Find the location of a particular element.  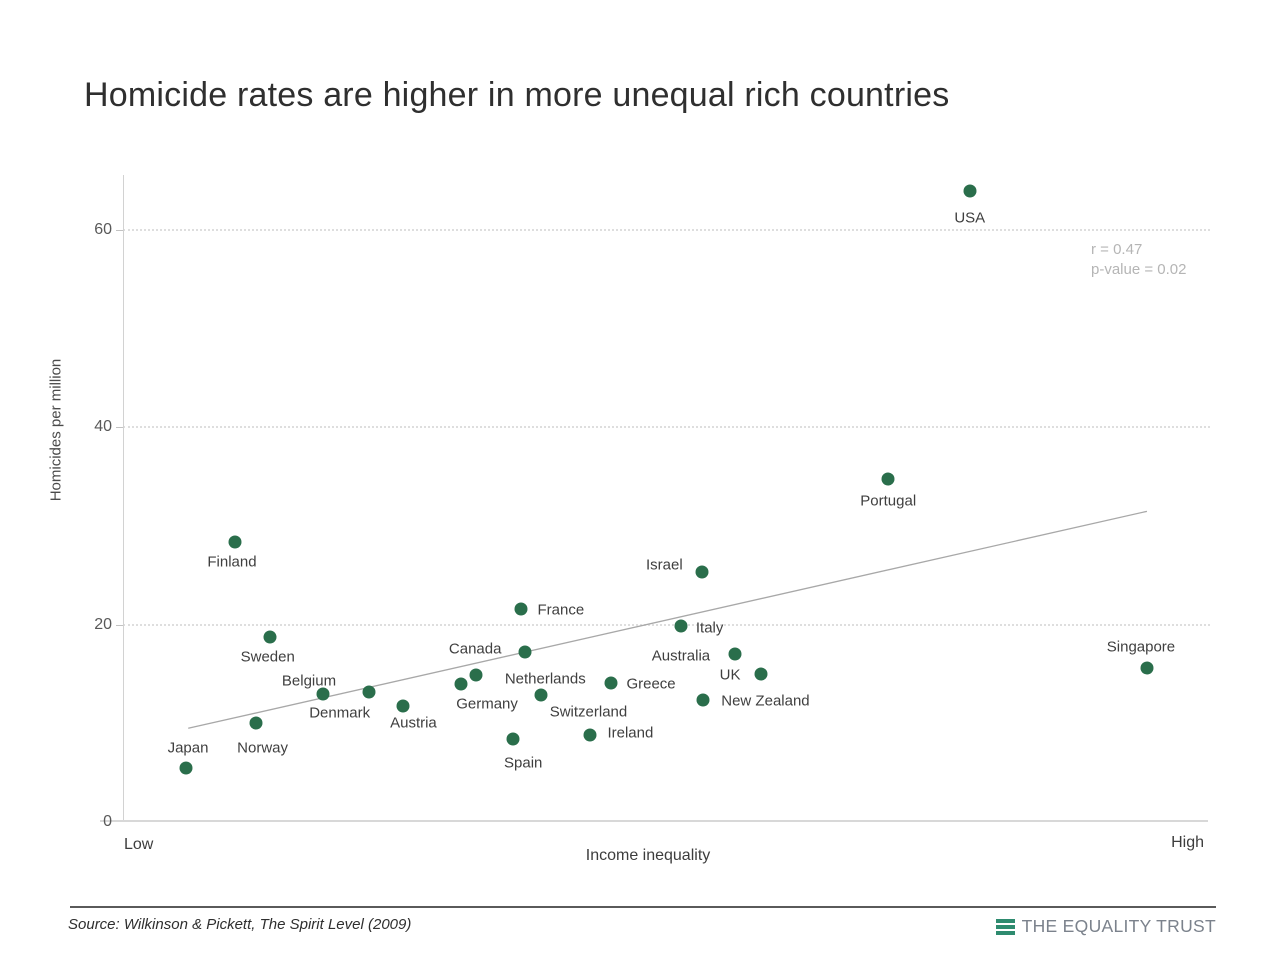

data-point-label-germany: Germany is located at coordinates (487, 704).